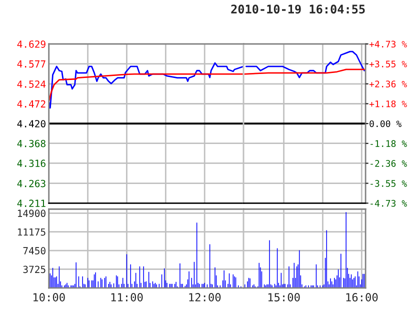  What do you see at coordinates (32, 213) in the screenshot?
I see `y-tick-label: 14900` at bounding box center [32, 213].